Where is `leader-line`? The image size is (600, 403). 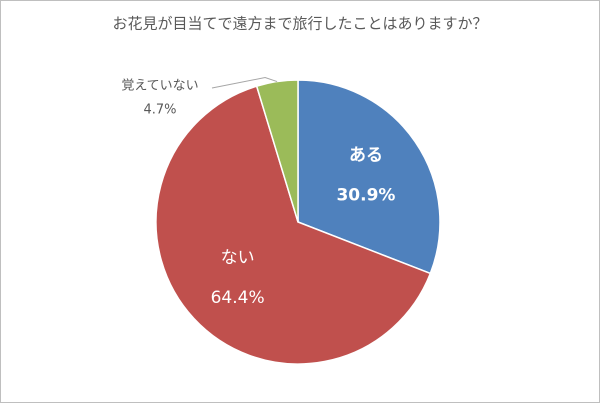
leader-line is located at coordinates (244, 83).